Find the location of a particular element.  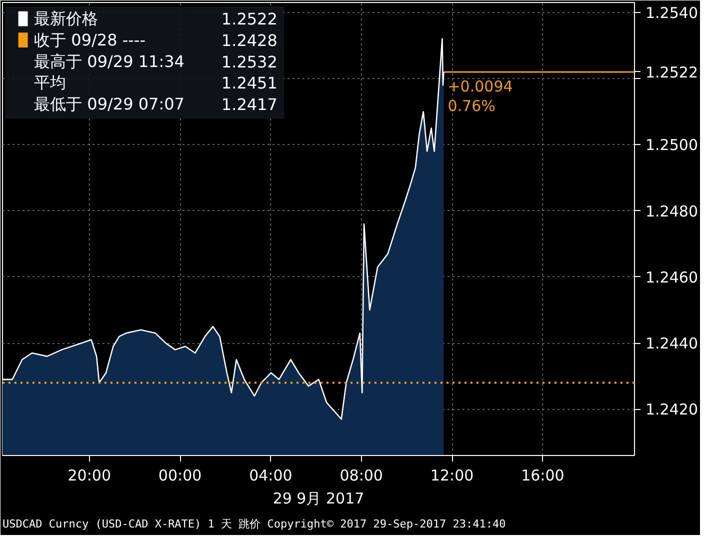

y-tick-label: 1.2420 is located at coordinates (672, 409).